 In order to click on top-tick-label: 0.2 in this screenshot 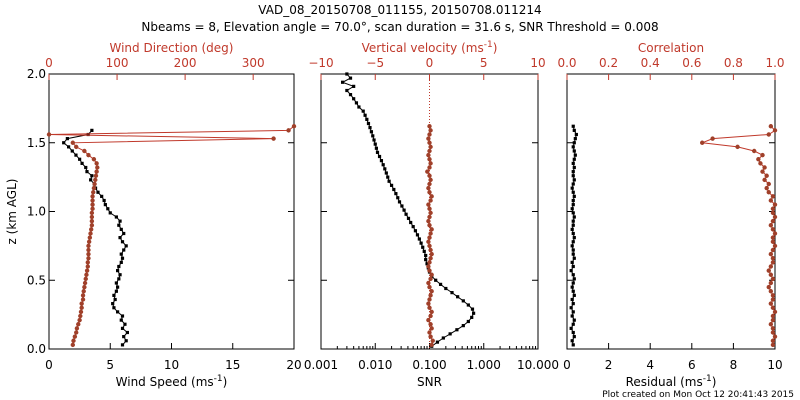, I will do `click(608, 63)`.